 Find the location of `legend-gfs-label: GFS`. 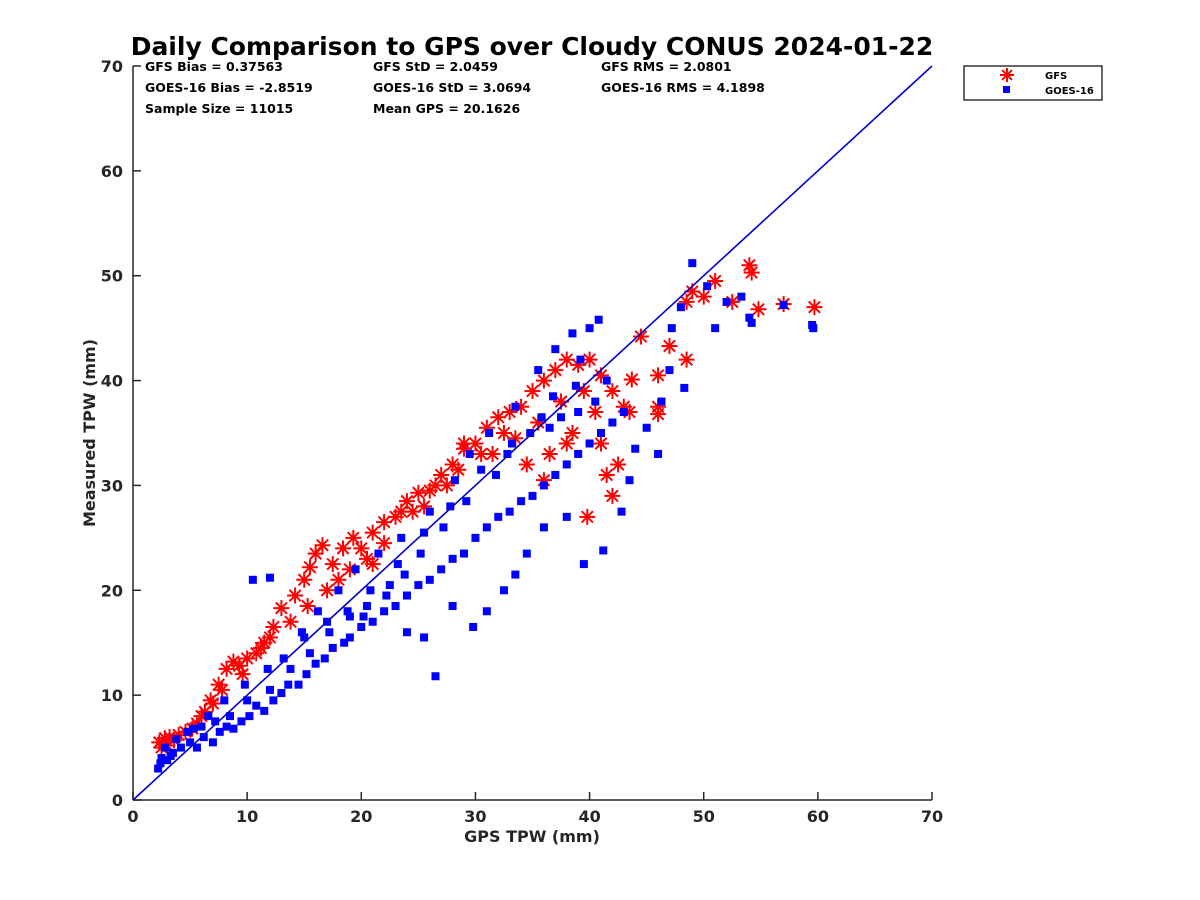

legend-gfs-label: GFS is located at coordinates (1056, 76).